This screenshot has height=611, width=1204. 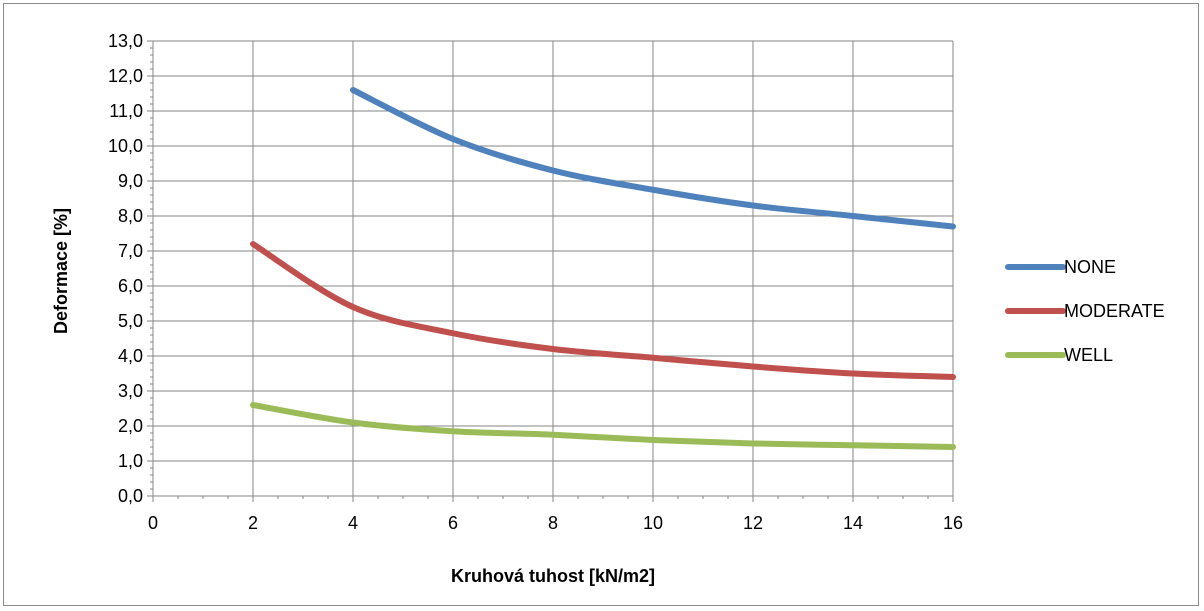 I want to click on x-tick-label: 12, so click(x=753, y=523).